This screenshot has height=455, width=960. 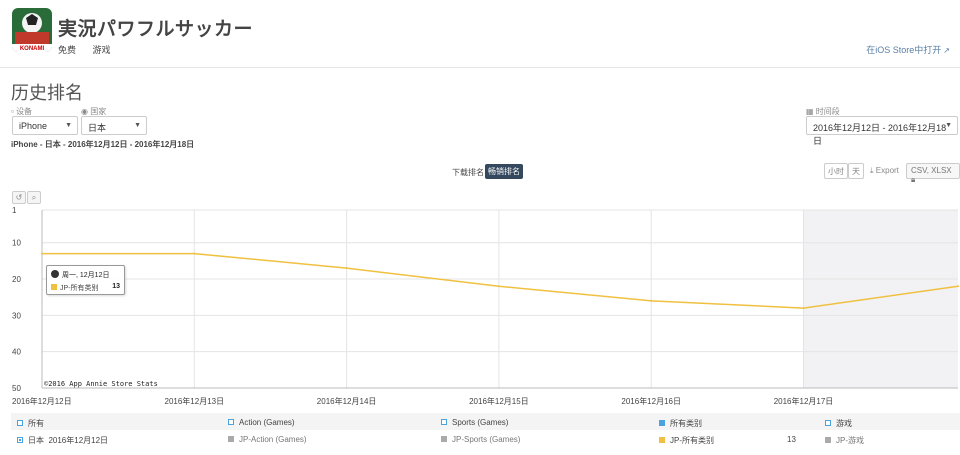 What do you see at coordinates (16, 279) in the screenshot?
I see `y-tick-label: 20` at bounding box center [16, 279].